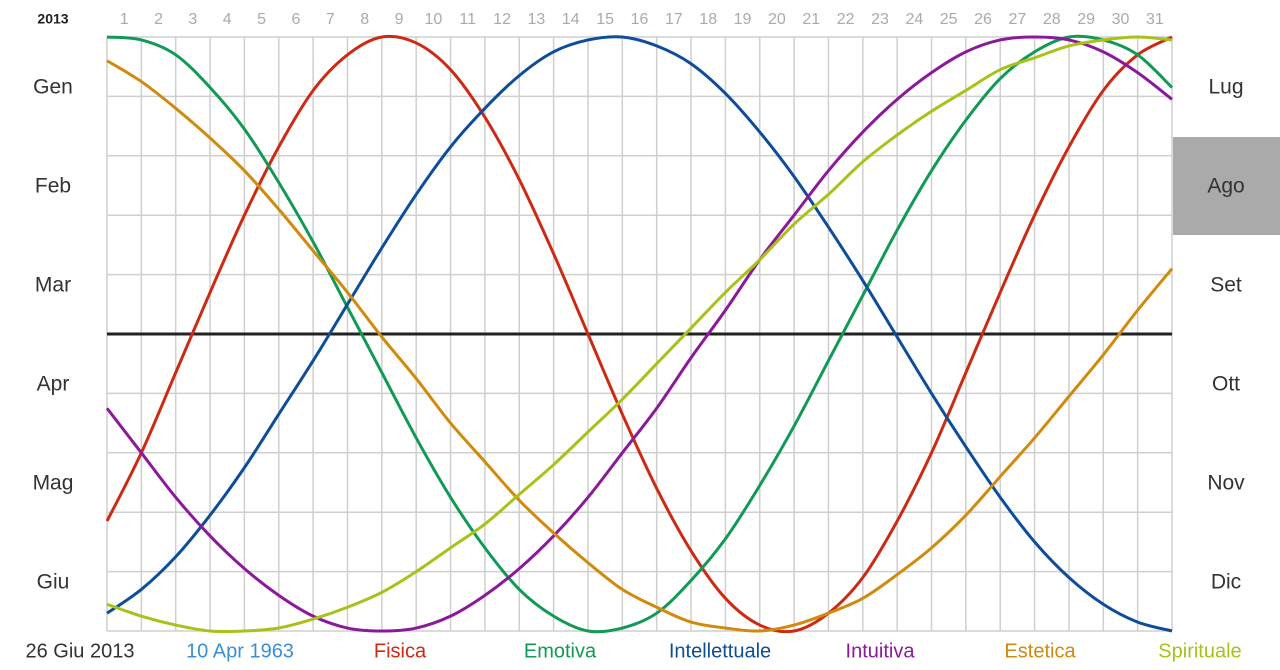  I want to click on month-button: Gen, so click(53, 87).